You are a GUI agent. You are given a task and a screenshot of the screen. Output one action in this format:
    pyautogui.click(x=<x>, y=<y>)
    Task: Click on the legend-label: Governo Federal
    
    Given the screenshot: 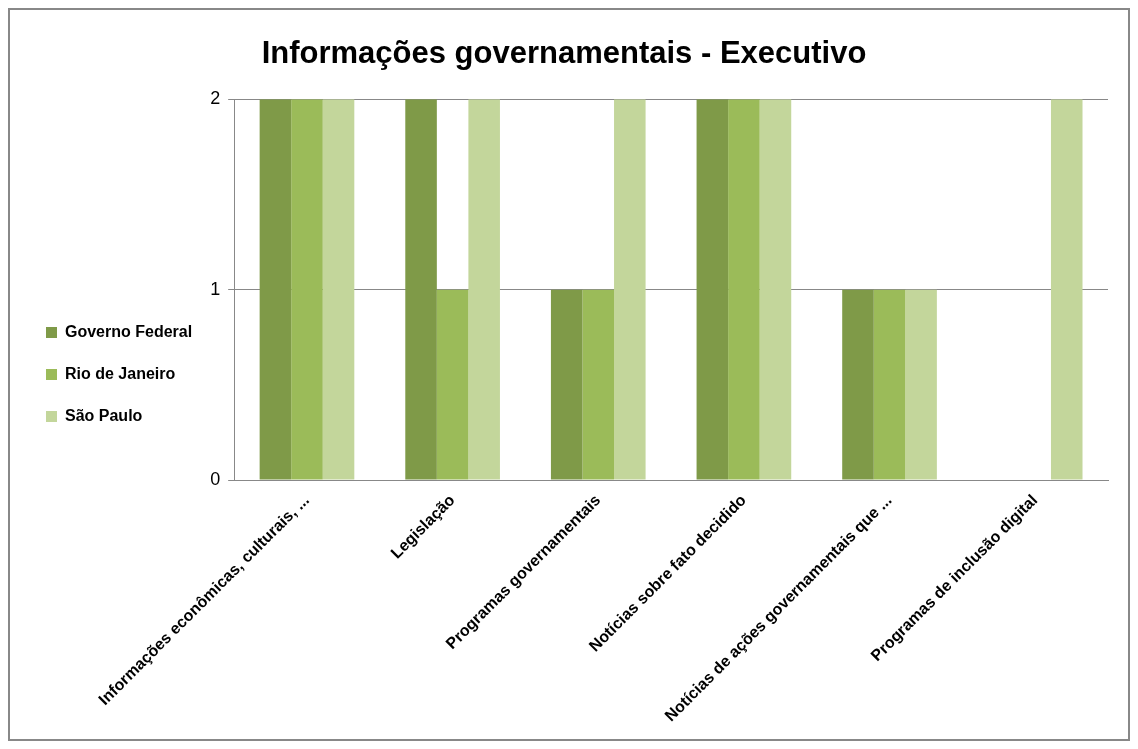 What is the action you would take?
    pyautogui.click(x=129, y=331)
    